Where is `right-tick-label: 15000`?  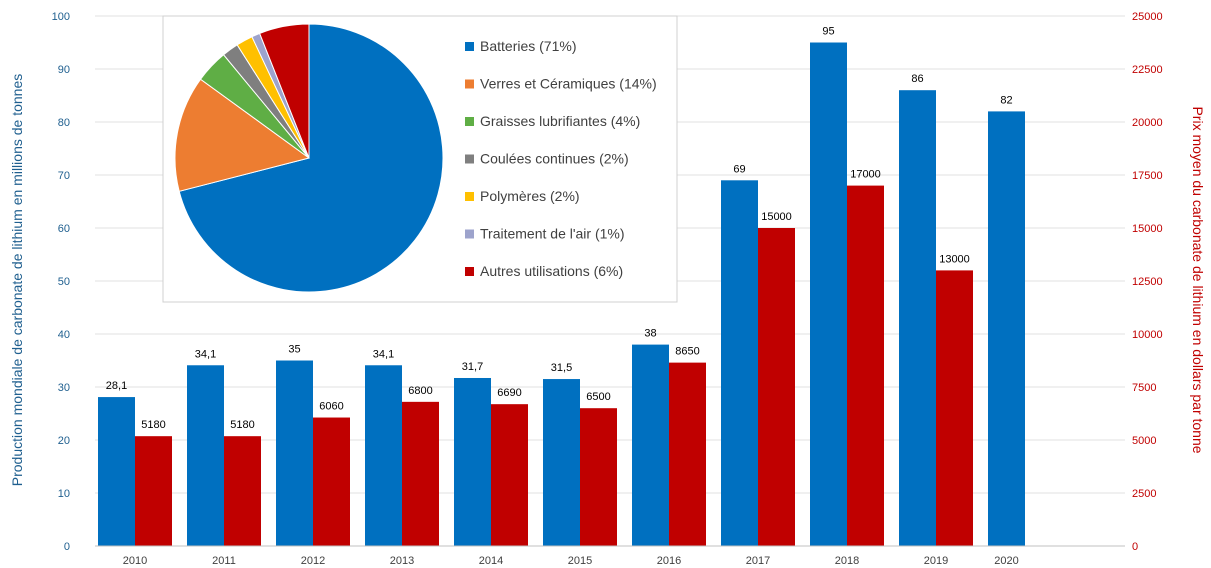 right-tick-label: 15000 is located at coordinates (1147, 229).